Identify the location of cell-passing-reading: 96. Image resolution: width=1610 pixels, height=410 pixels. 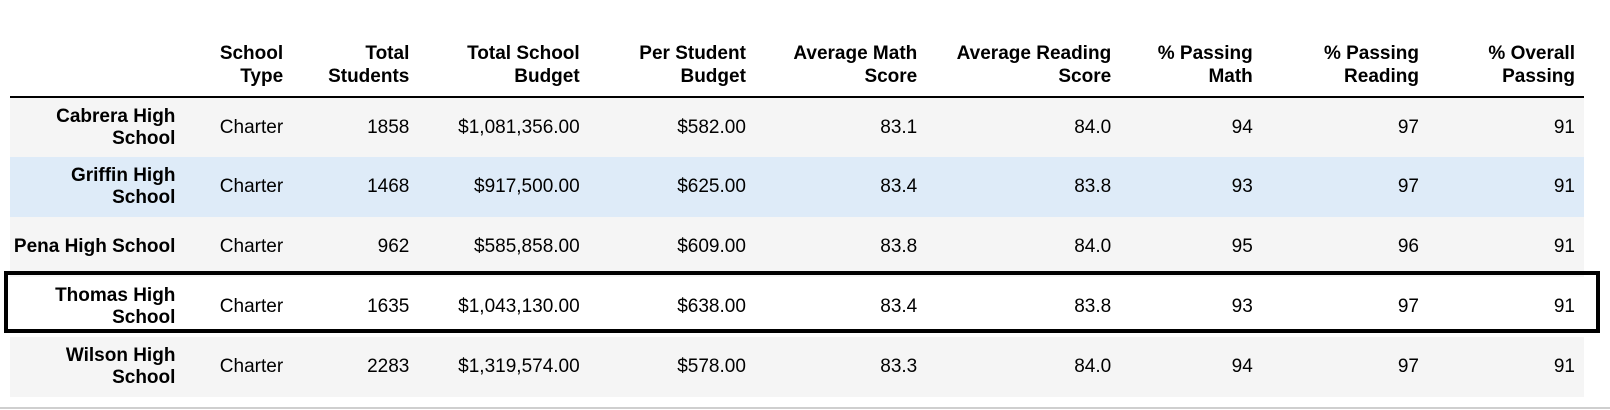
(1408, 246).